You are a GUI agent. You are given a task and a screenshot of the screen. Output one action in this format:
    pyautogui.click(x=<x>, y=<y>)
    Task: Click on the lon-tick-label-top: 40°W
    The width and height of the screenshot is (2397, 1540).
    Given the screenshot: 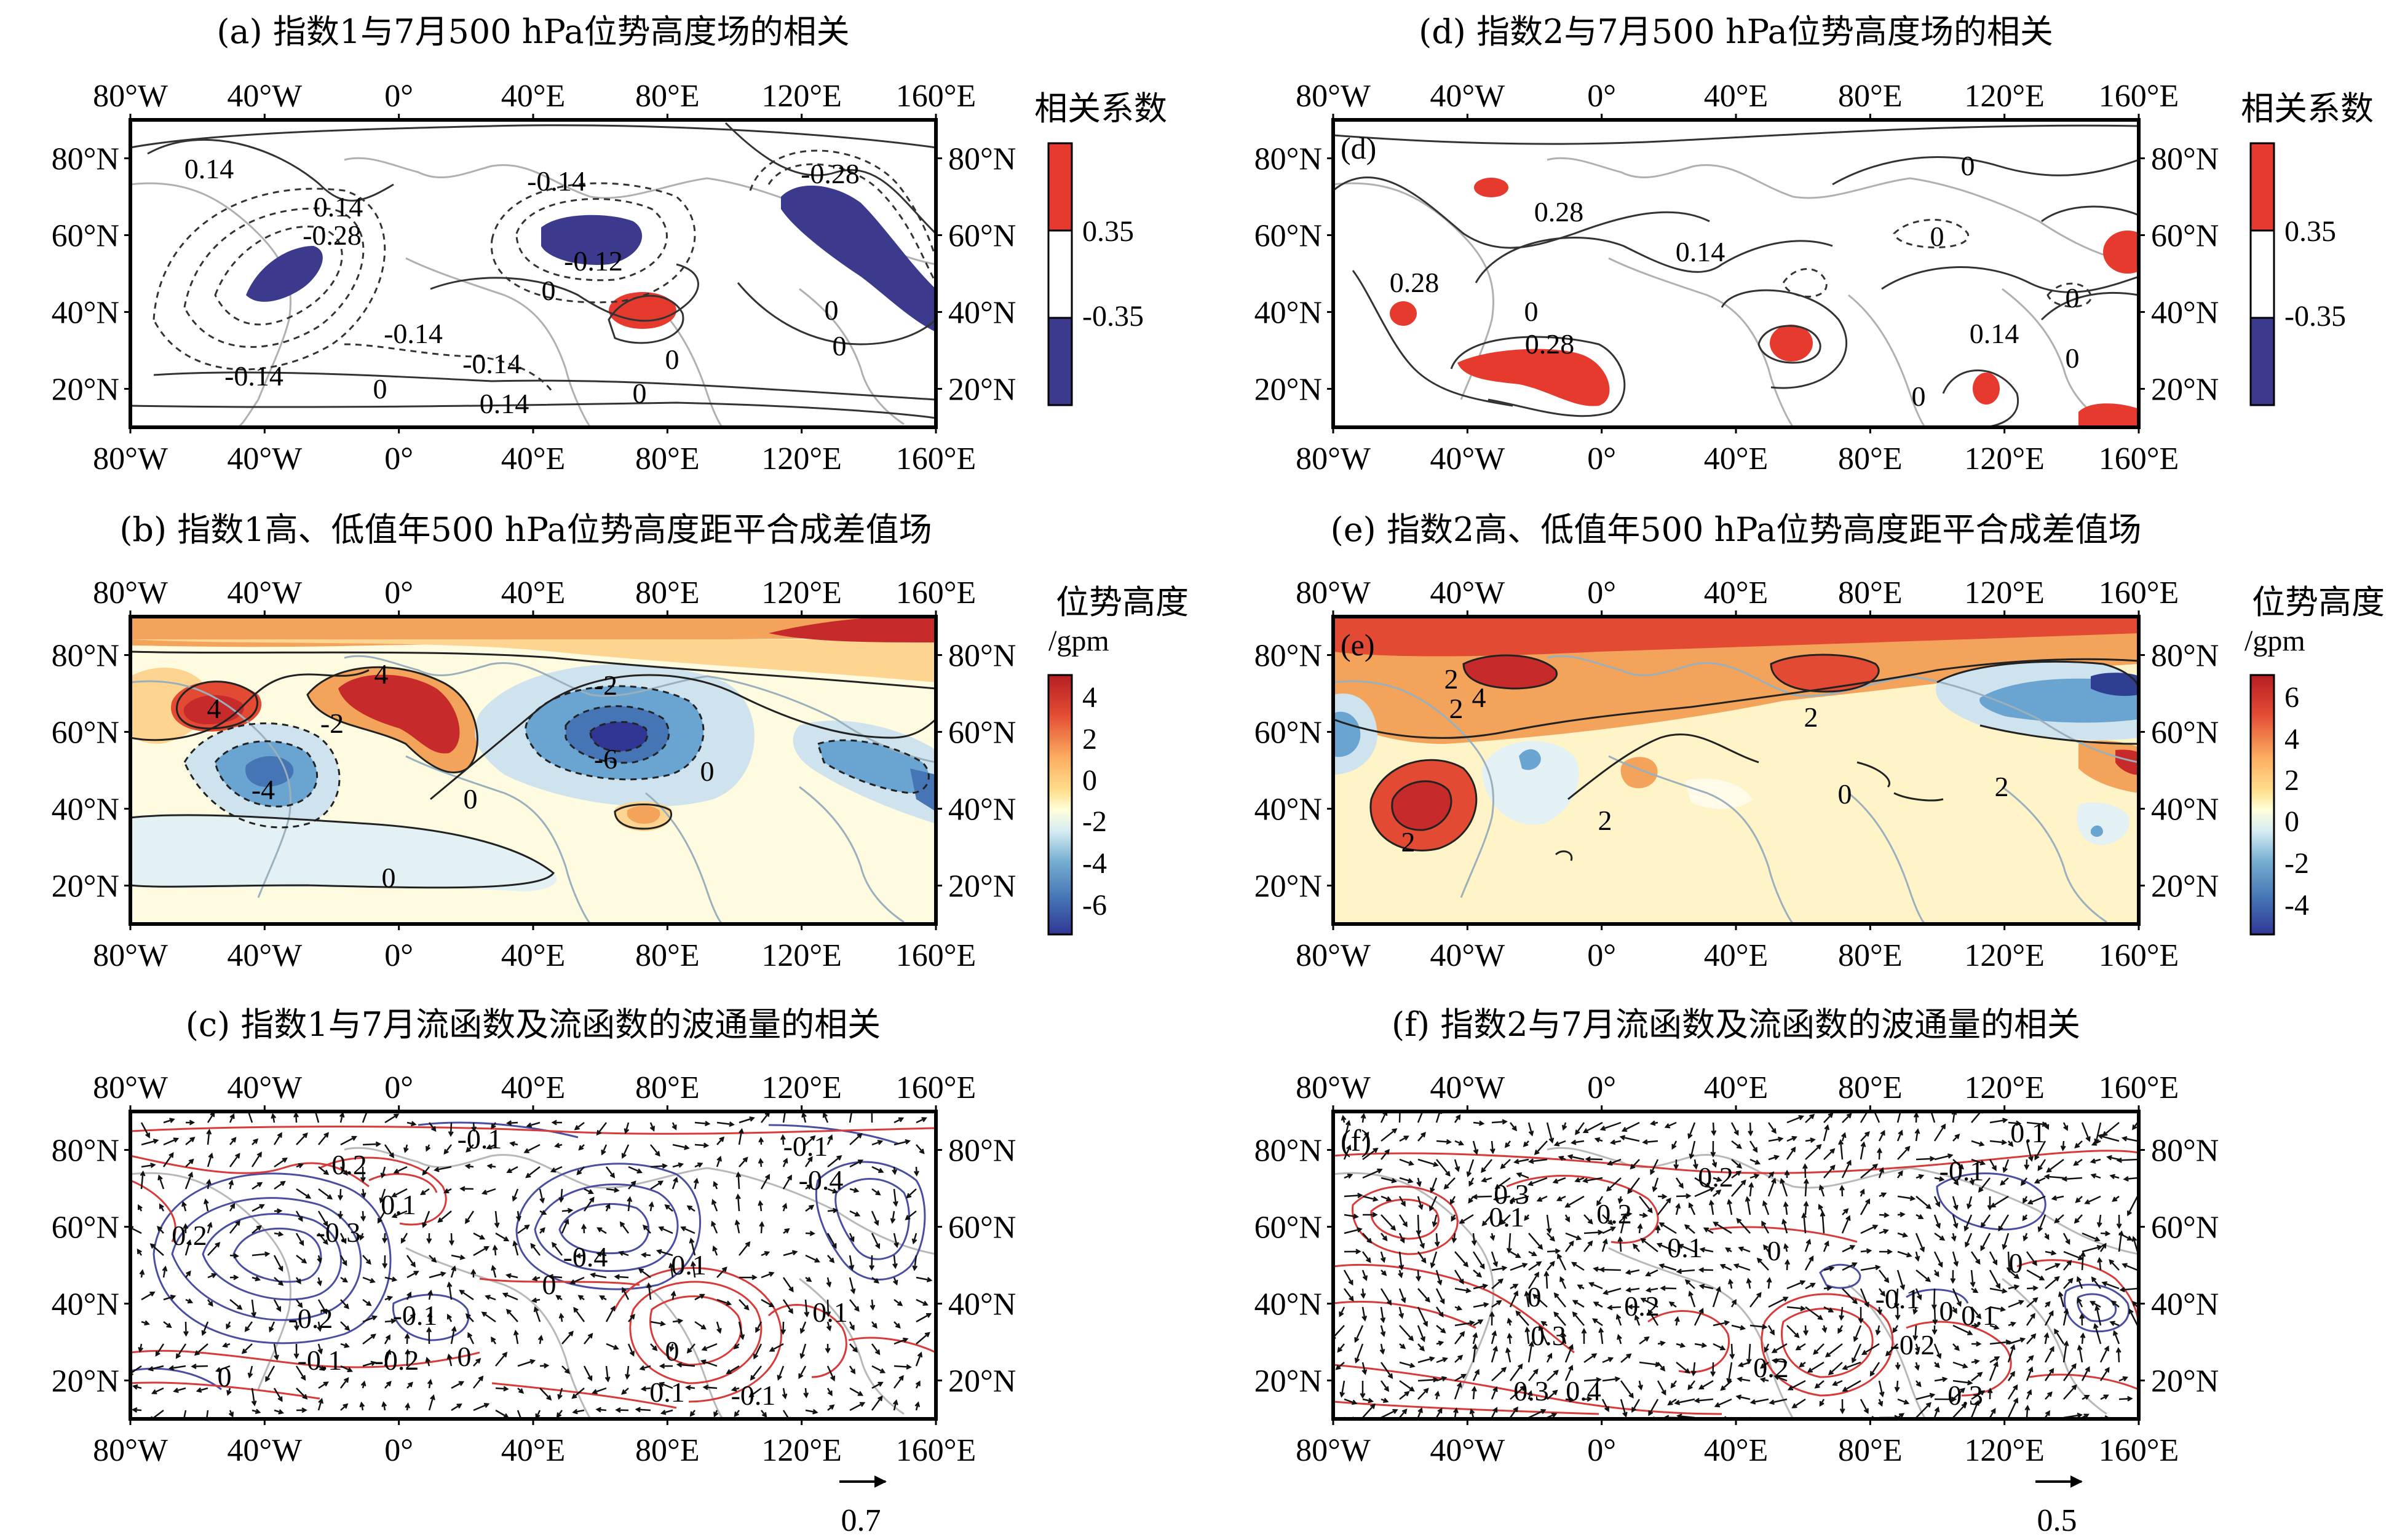 What is the action you would take?
    pyautogui.click(x=264, y=96)
    